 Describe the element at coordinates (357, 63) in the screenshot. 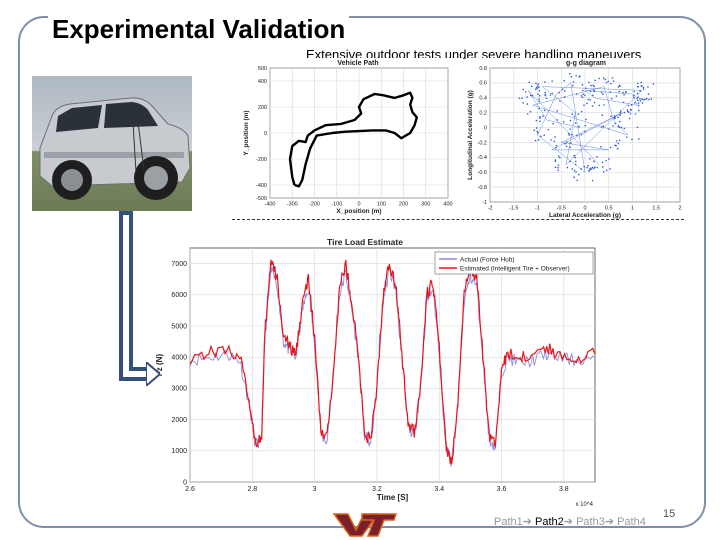

I see `chart-title: Vehicle Path` at that location.